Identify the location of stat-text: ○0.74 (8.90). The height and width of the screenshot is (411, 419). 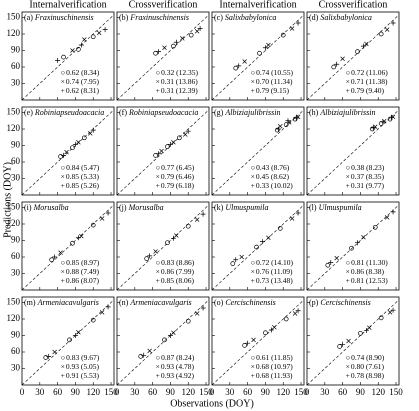
(365, 357).